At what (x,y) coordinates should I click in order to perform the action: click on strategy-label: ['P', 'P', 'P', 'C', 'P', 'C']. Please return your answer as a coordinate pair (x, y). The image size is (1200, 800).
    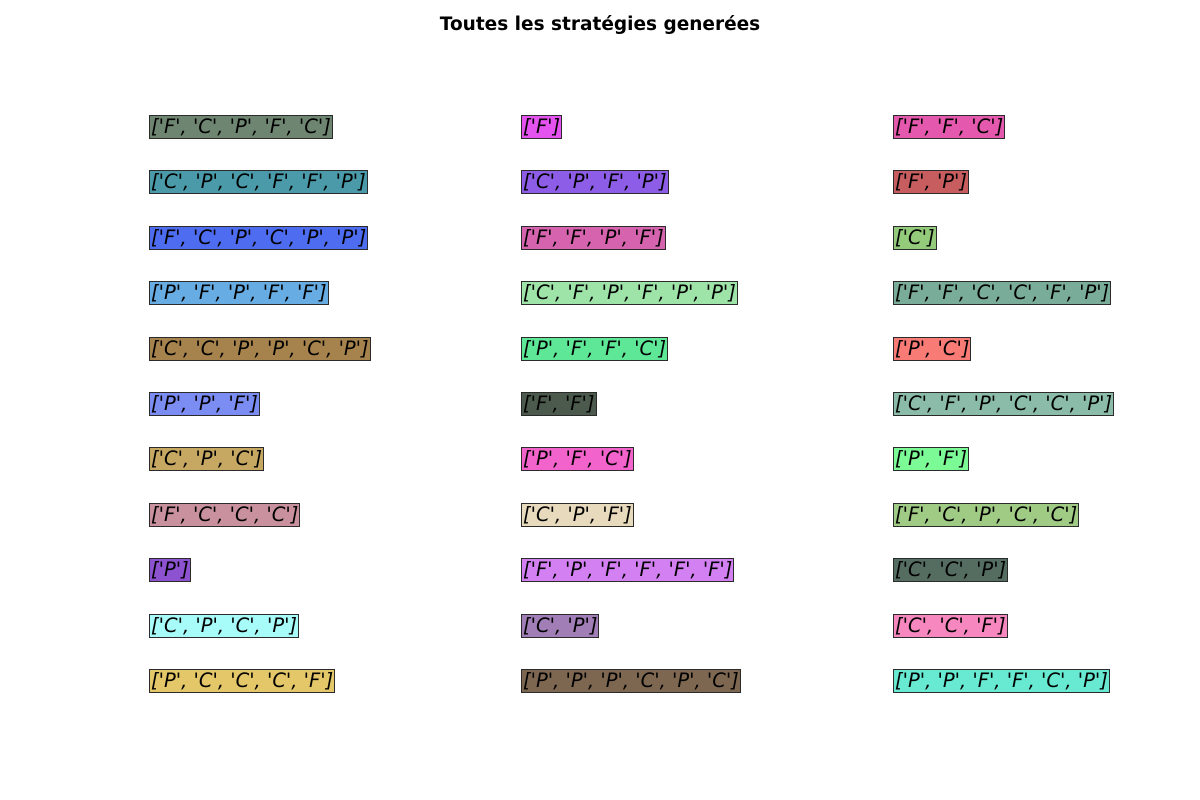
    Looking at the image, I should click on (631, 681).